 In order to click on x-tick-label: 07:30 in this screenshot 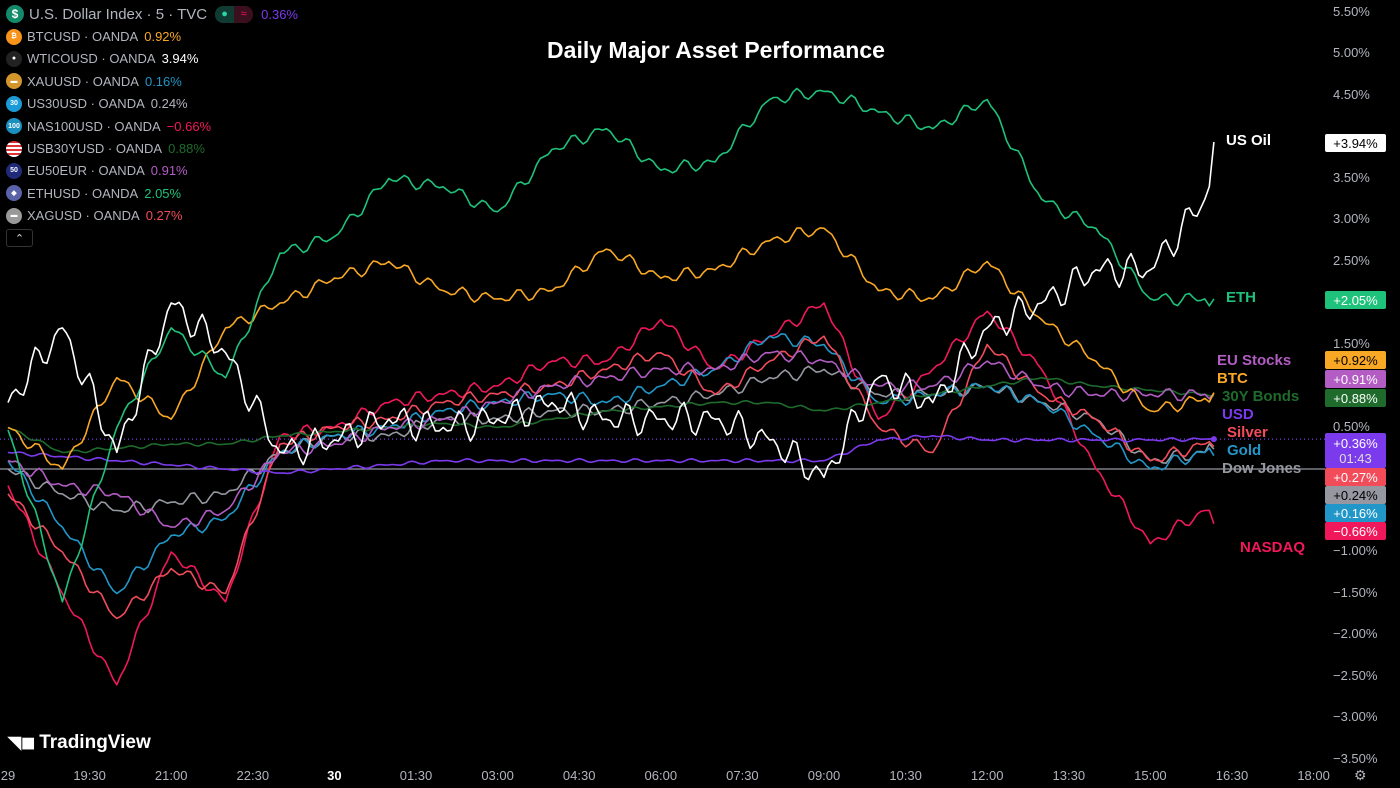, I will do `click(742, 775)`.